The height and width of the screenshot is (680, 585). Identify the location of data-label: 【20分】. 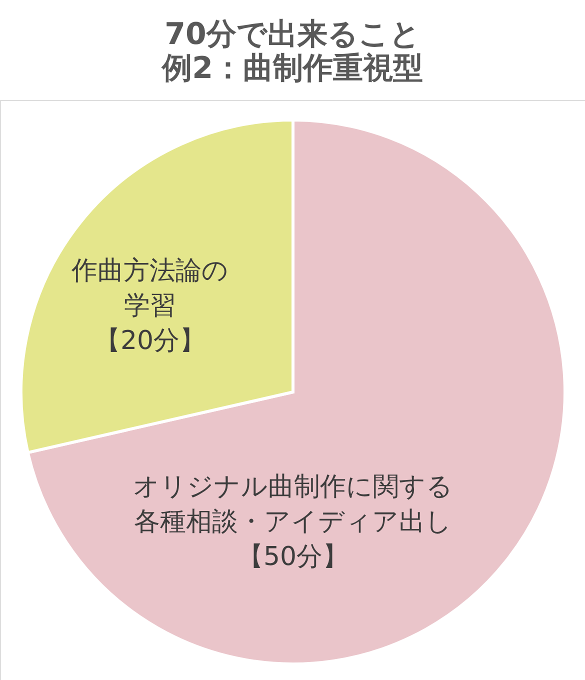
(150, 341).